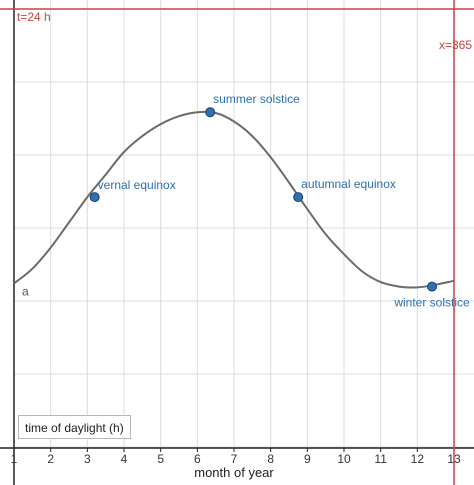 Image resolution: width=474 pixels, height=485 pixels. What do you see at coordinates (256, 99) in the screenshot?
I see `point-label: summer solstice` at bounding box center [256, 99].